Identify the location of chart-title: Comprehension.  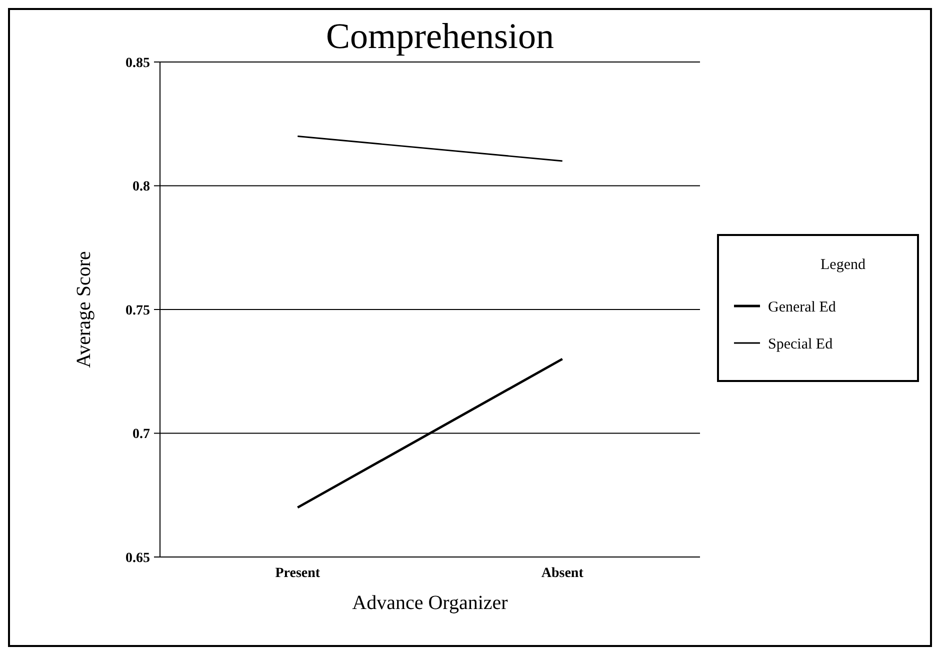
(440, 36).